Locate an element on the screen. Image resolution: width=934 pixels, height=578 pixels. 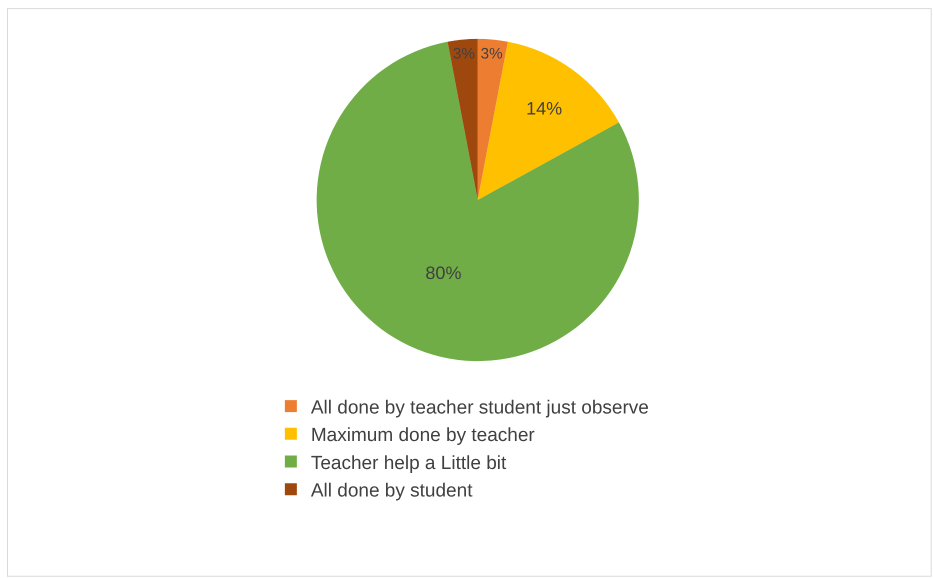
legend-label: Teacher help a Little bit is located at coordinates (408, 463).